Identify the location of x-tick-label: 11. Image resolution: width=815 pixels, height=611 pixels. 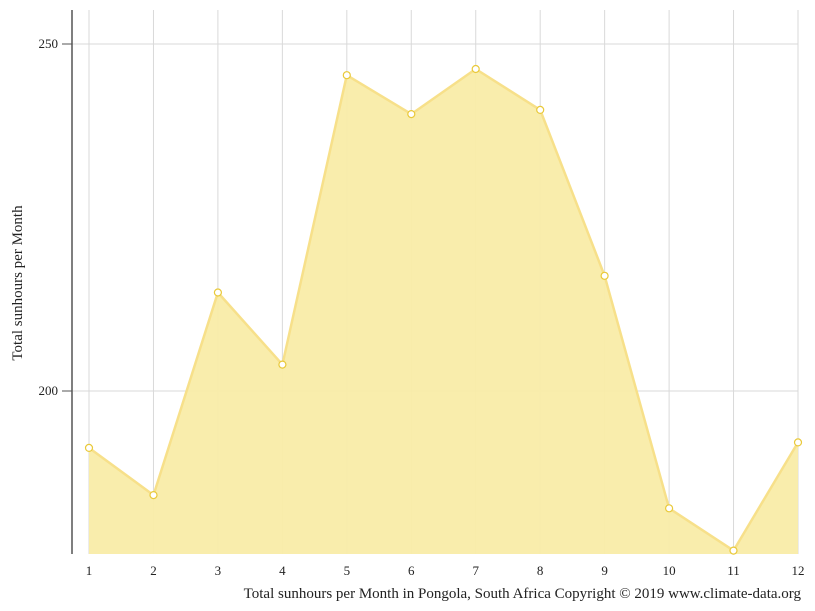
(733, 570).